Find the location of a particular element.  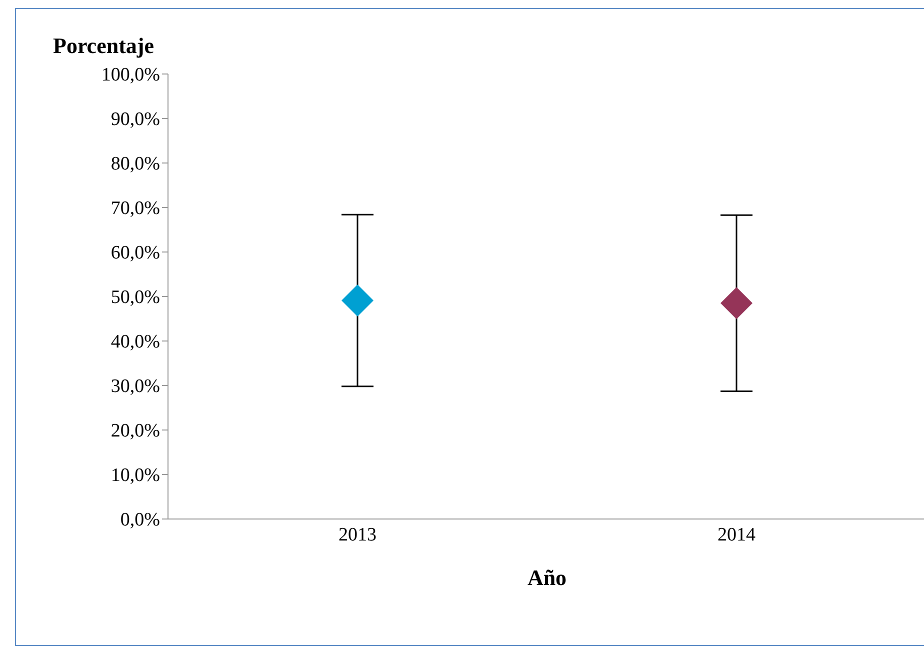

y-tick-label: 90,0% is located at coordinates (135, 119).